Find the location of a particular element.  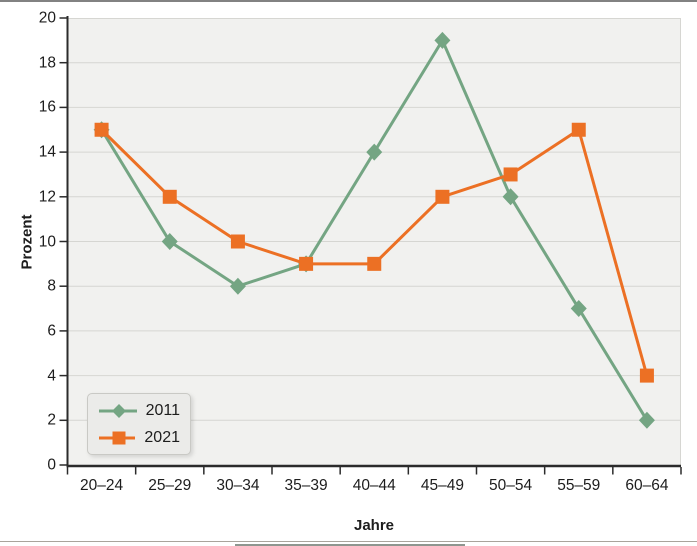

y-tick-label: 10 is located at coordinates (47, 241).